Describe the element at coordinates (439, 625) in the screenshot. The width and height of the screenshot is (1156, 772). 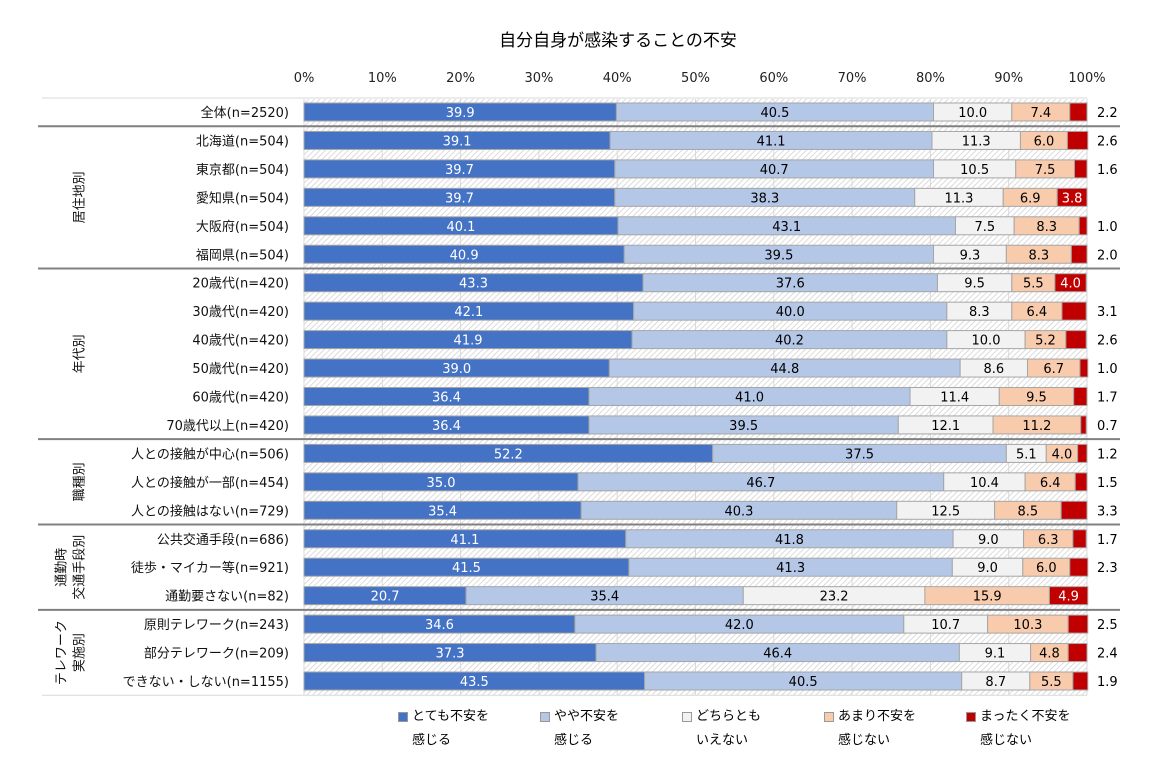
I see `data-label: 34.6` at that location.